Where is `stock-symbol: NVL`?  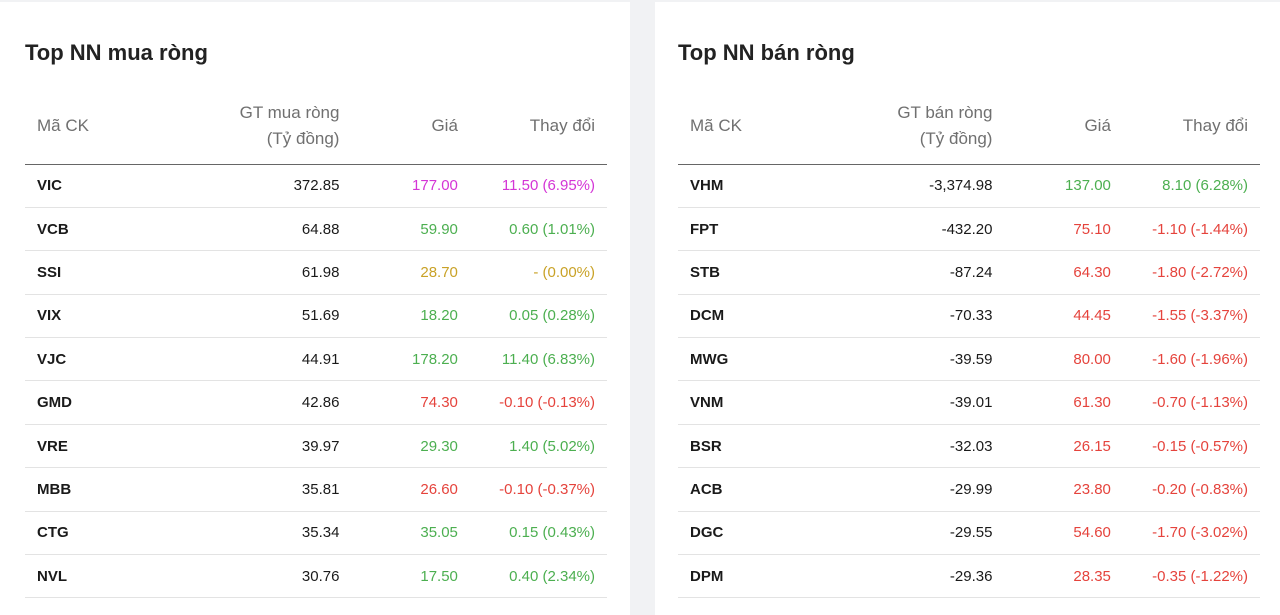 stock-symbol: NVL is located at coordinates (86, 576).